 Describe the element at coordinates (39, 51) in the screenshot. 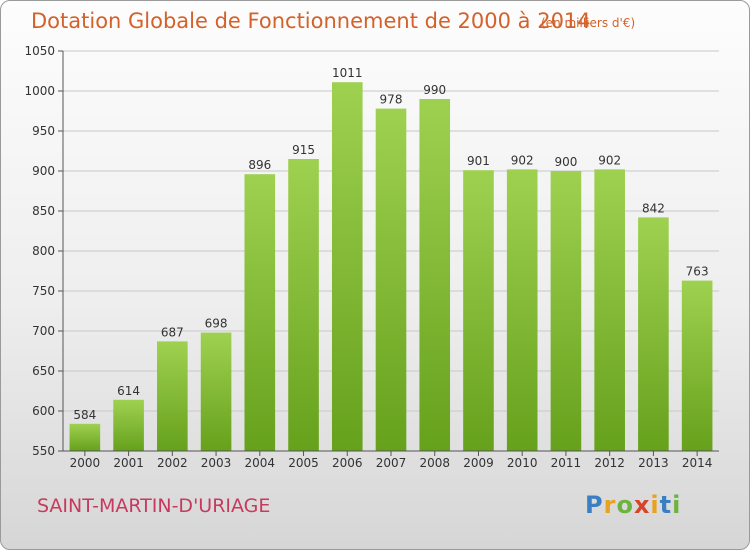

I see `y-tick-label: 1050` at that location.